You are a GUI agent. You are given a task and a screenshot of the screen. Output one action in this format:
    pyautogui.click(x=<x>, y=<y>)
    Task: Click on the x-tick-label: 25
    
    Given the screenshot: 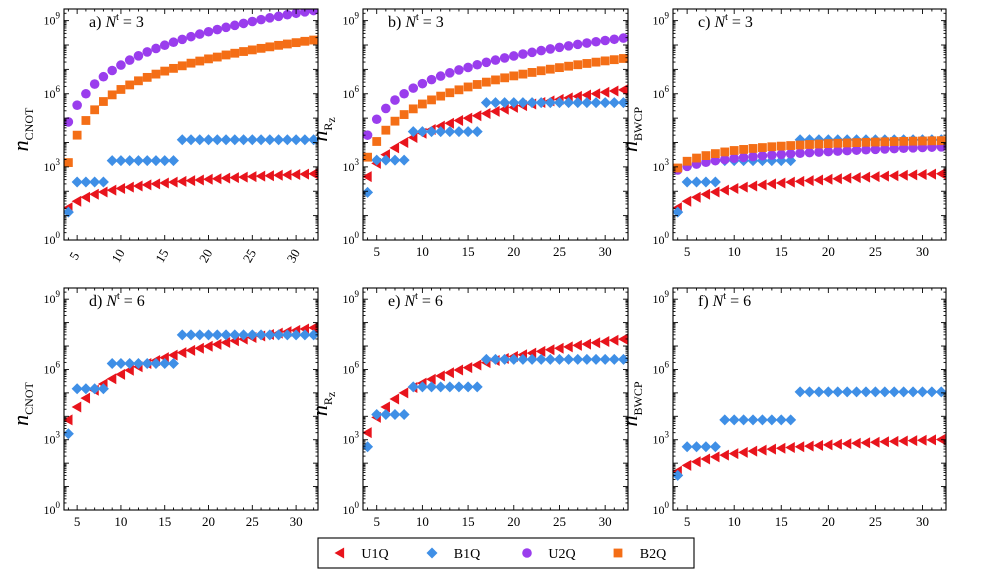 What is the action you would take?
    pyautogui.click(x=875, y=251)
    